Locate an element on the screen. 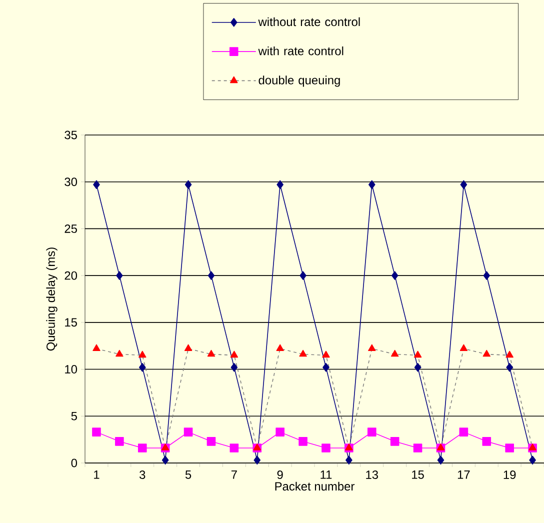  y-tick-label: 25 is located at coordinates (70, 228).